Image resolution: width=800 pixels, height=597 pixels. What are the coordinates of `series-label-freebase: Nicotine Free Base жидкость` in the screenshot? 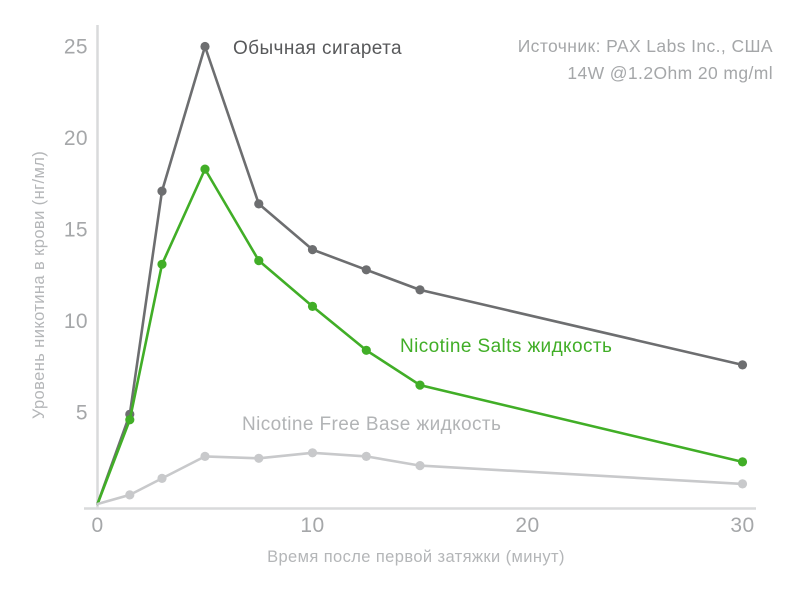 It's located at (371, 424).